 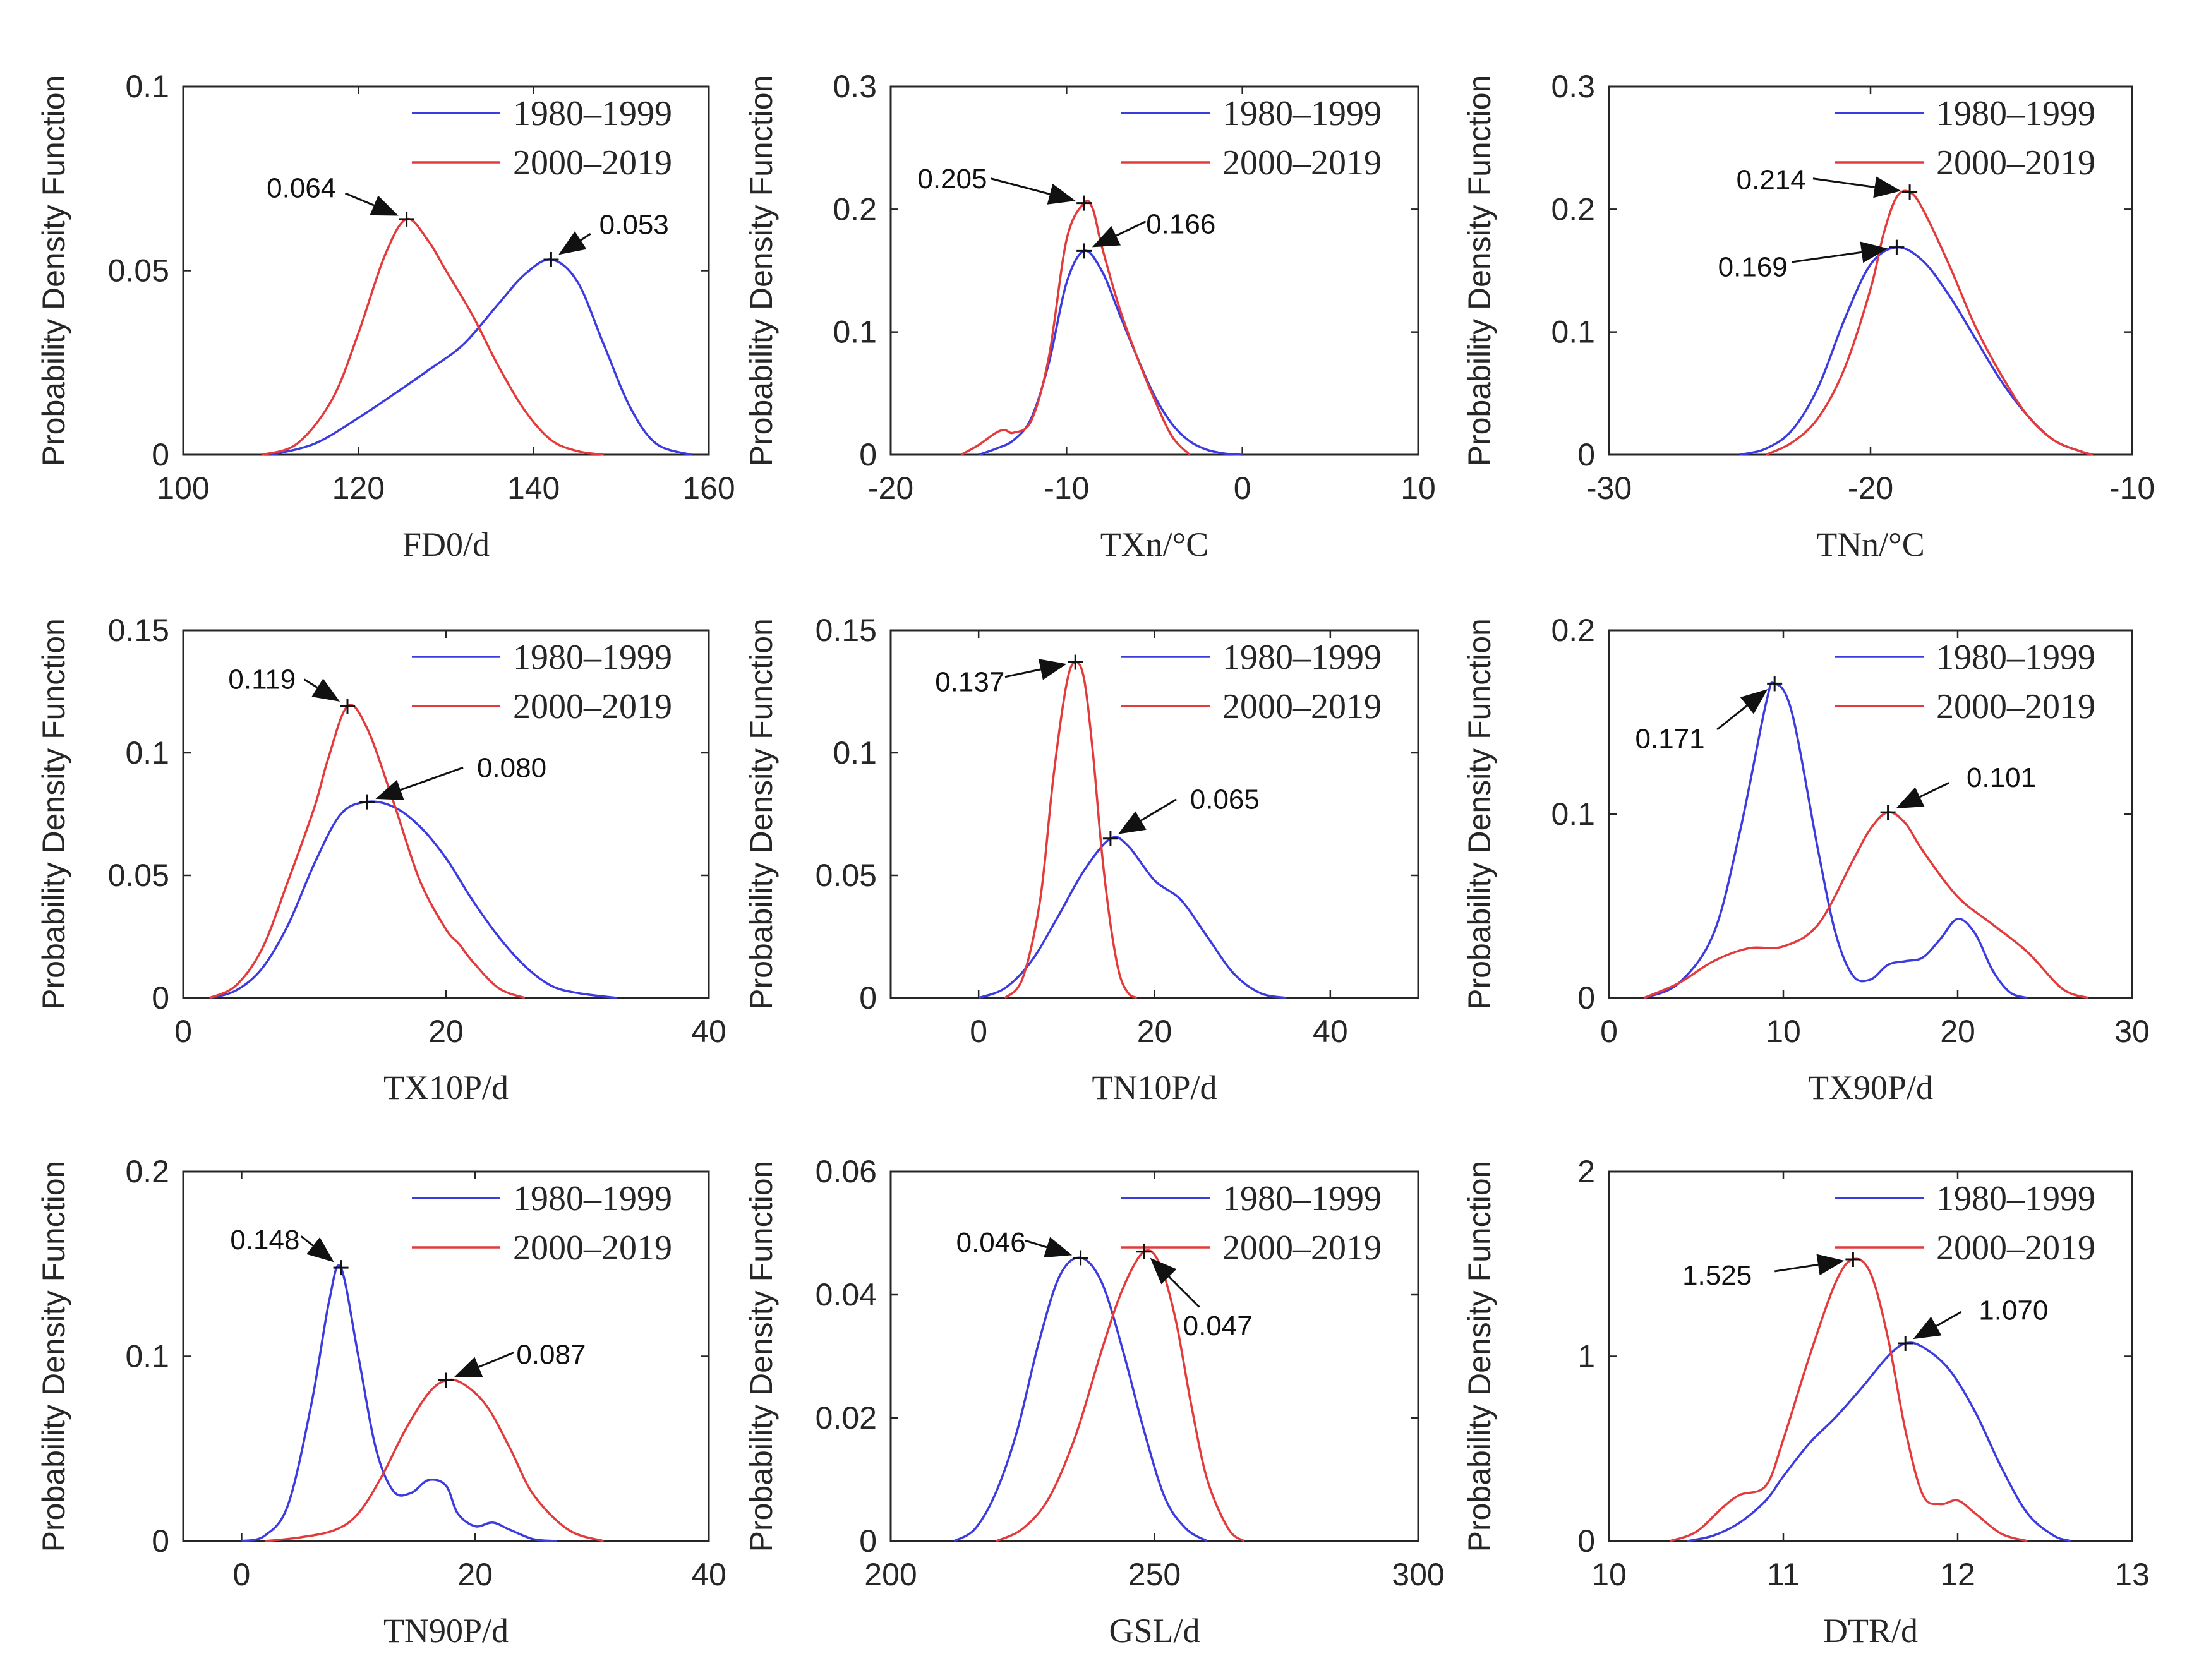 What do you see at coordinates (1154, 544) in the screenshot?
I see `x-axis-label: TXn/°C` at bounding box center [1154, 544].